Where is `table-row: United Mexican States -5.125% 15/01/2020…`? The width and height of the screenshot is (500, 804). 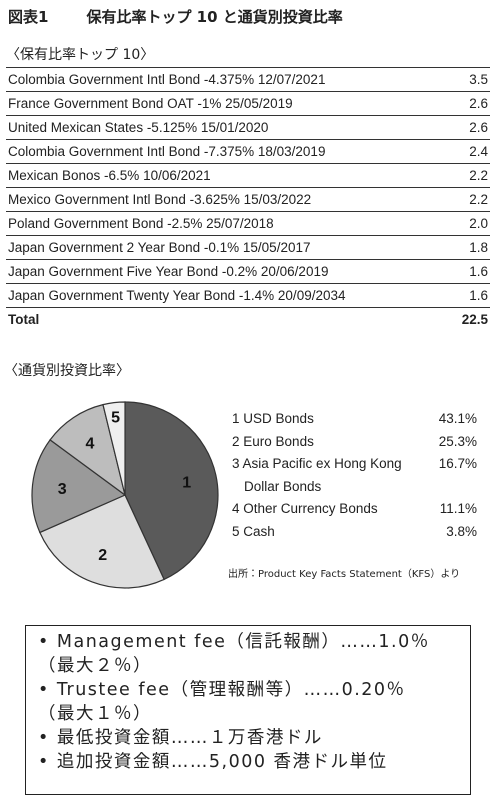
table-row: United Mexican States -5.125% 15/01/2020… is located at coordinates (248, 127).